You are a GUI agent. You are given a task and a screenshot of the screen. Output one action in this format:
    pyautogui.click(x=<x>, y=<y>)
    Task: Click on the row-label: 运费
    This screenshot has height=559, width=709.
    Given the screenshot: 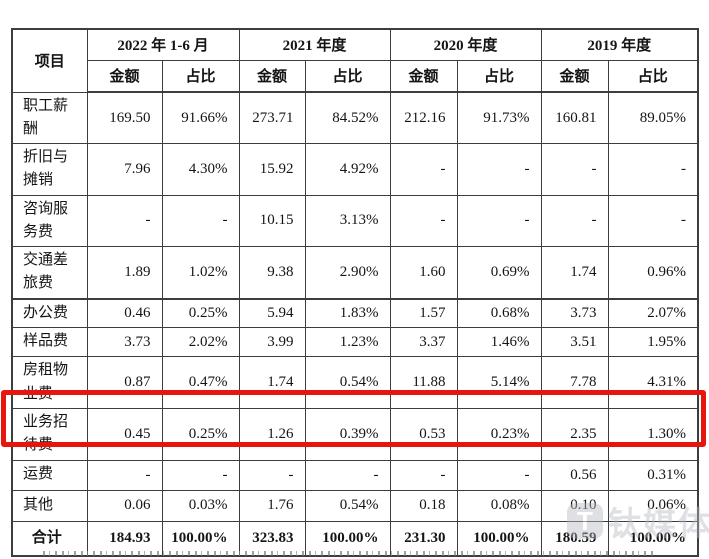 What is the action you would take?
    pyautogui.click(x=49, y=475)
    